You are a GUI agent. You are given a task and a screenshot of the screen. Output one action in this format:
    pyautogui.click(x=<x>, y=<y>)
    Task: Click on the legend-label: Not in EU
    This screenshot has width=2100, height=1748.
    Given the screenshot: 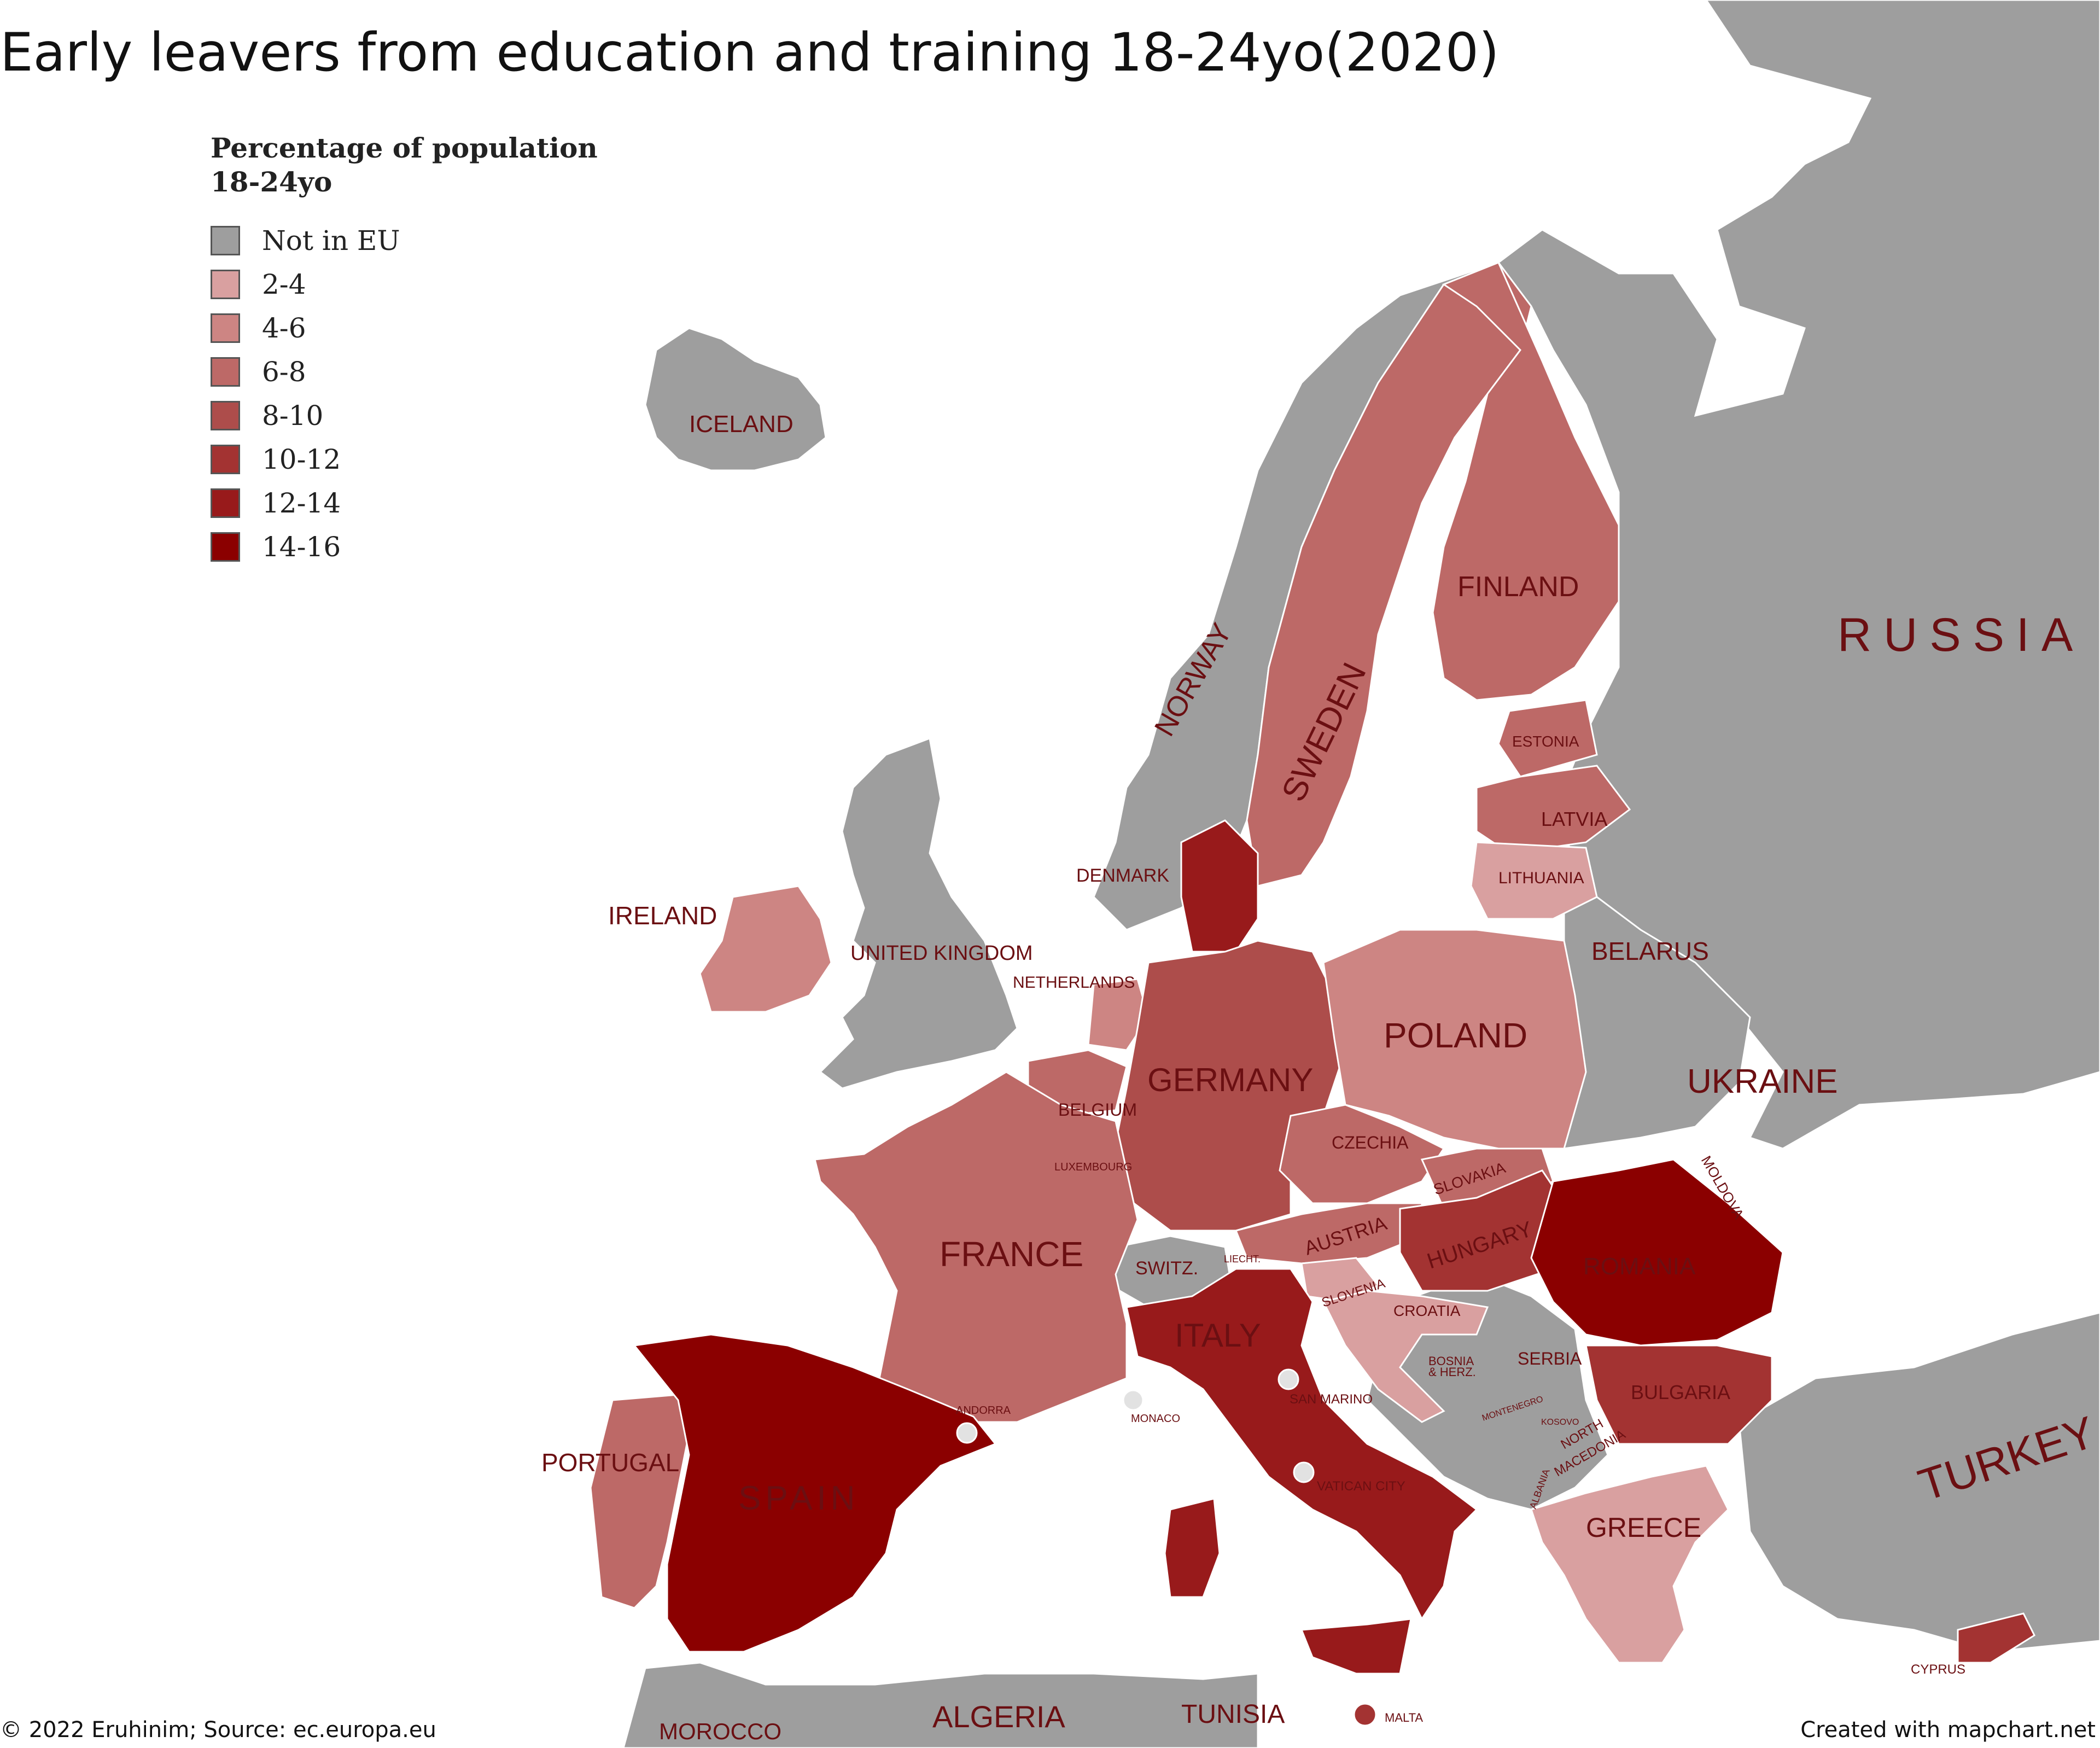 What is the action you would take?
    pyautogui.click(x=331, y=241)
    